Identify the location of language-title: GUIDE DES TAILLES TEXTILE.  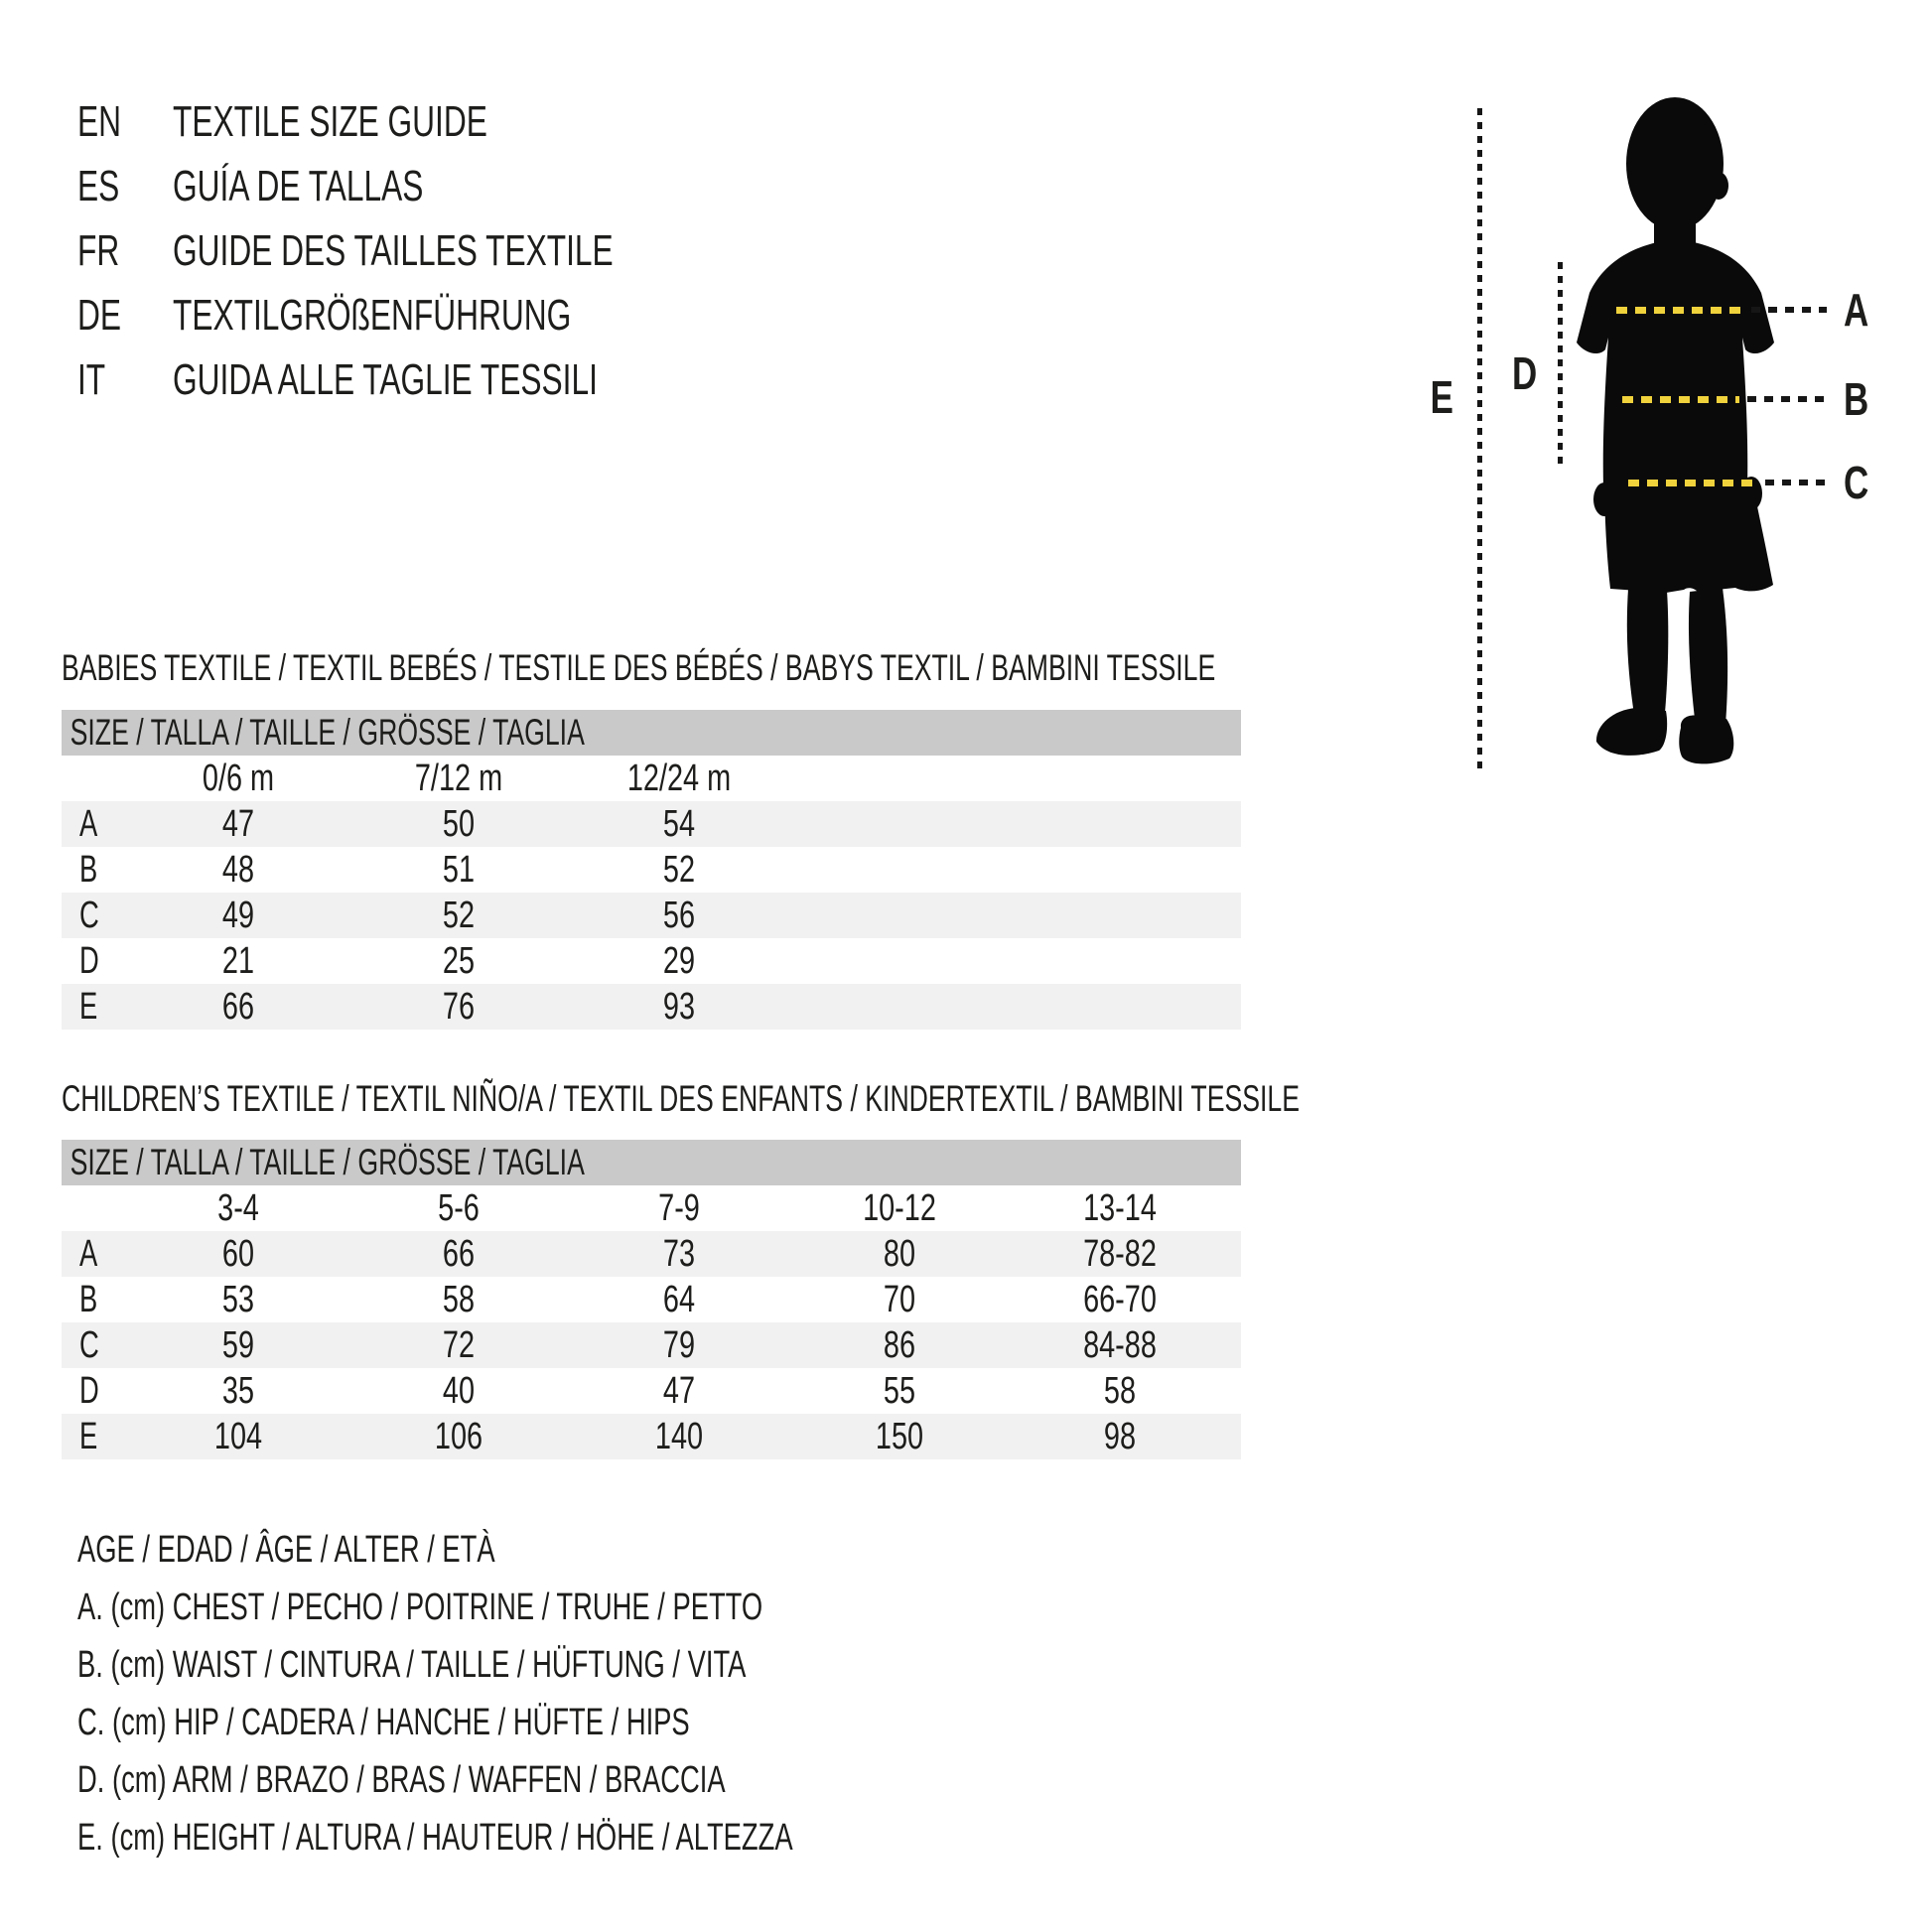
(393, 250).